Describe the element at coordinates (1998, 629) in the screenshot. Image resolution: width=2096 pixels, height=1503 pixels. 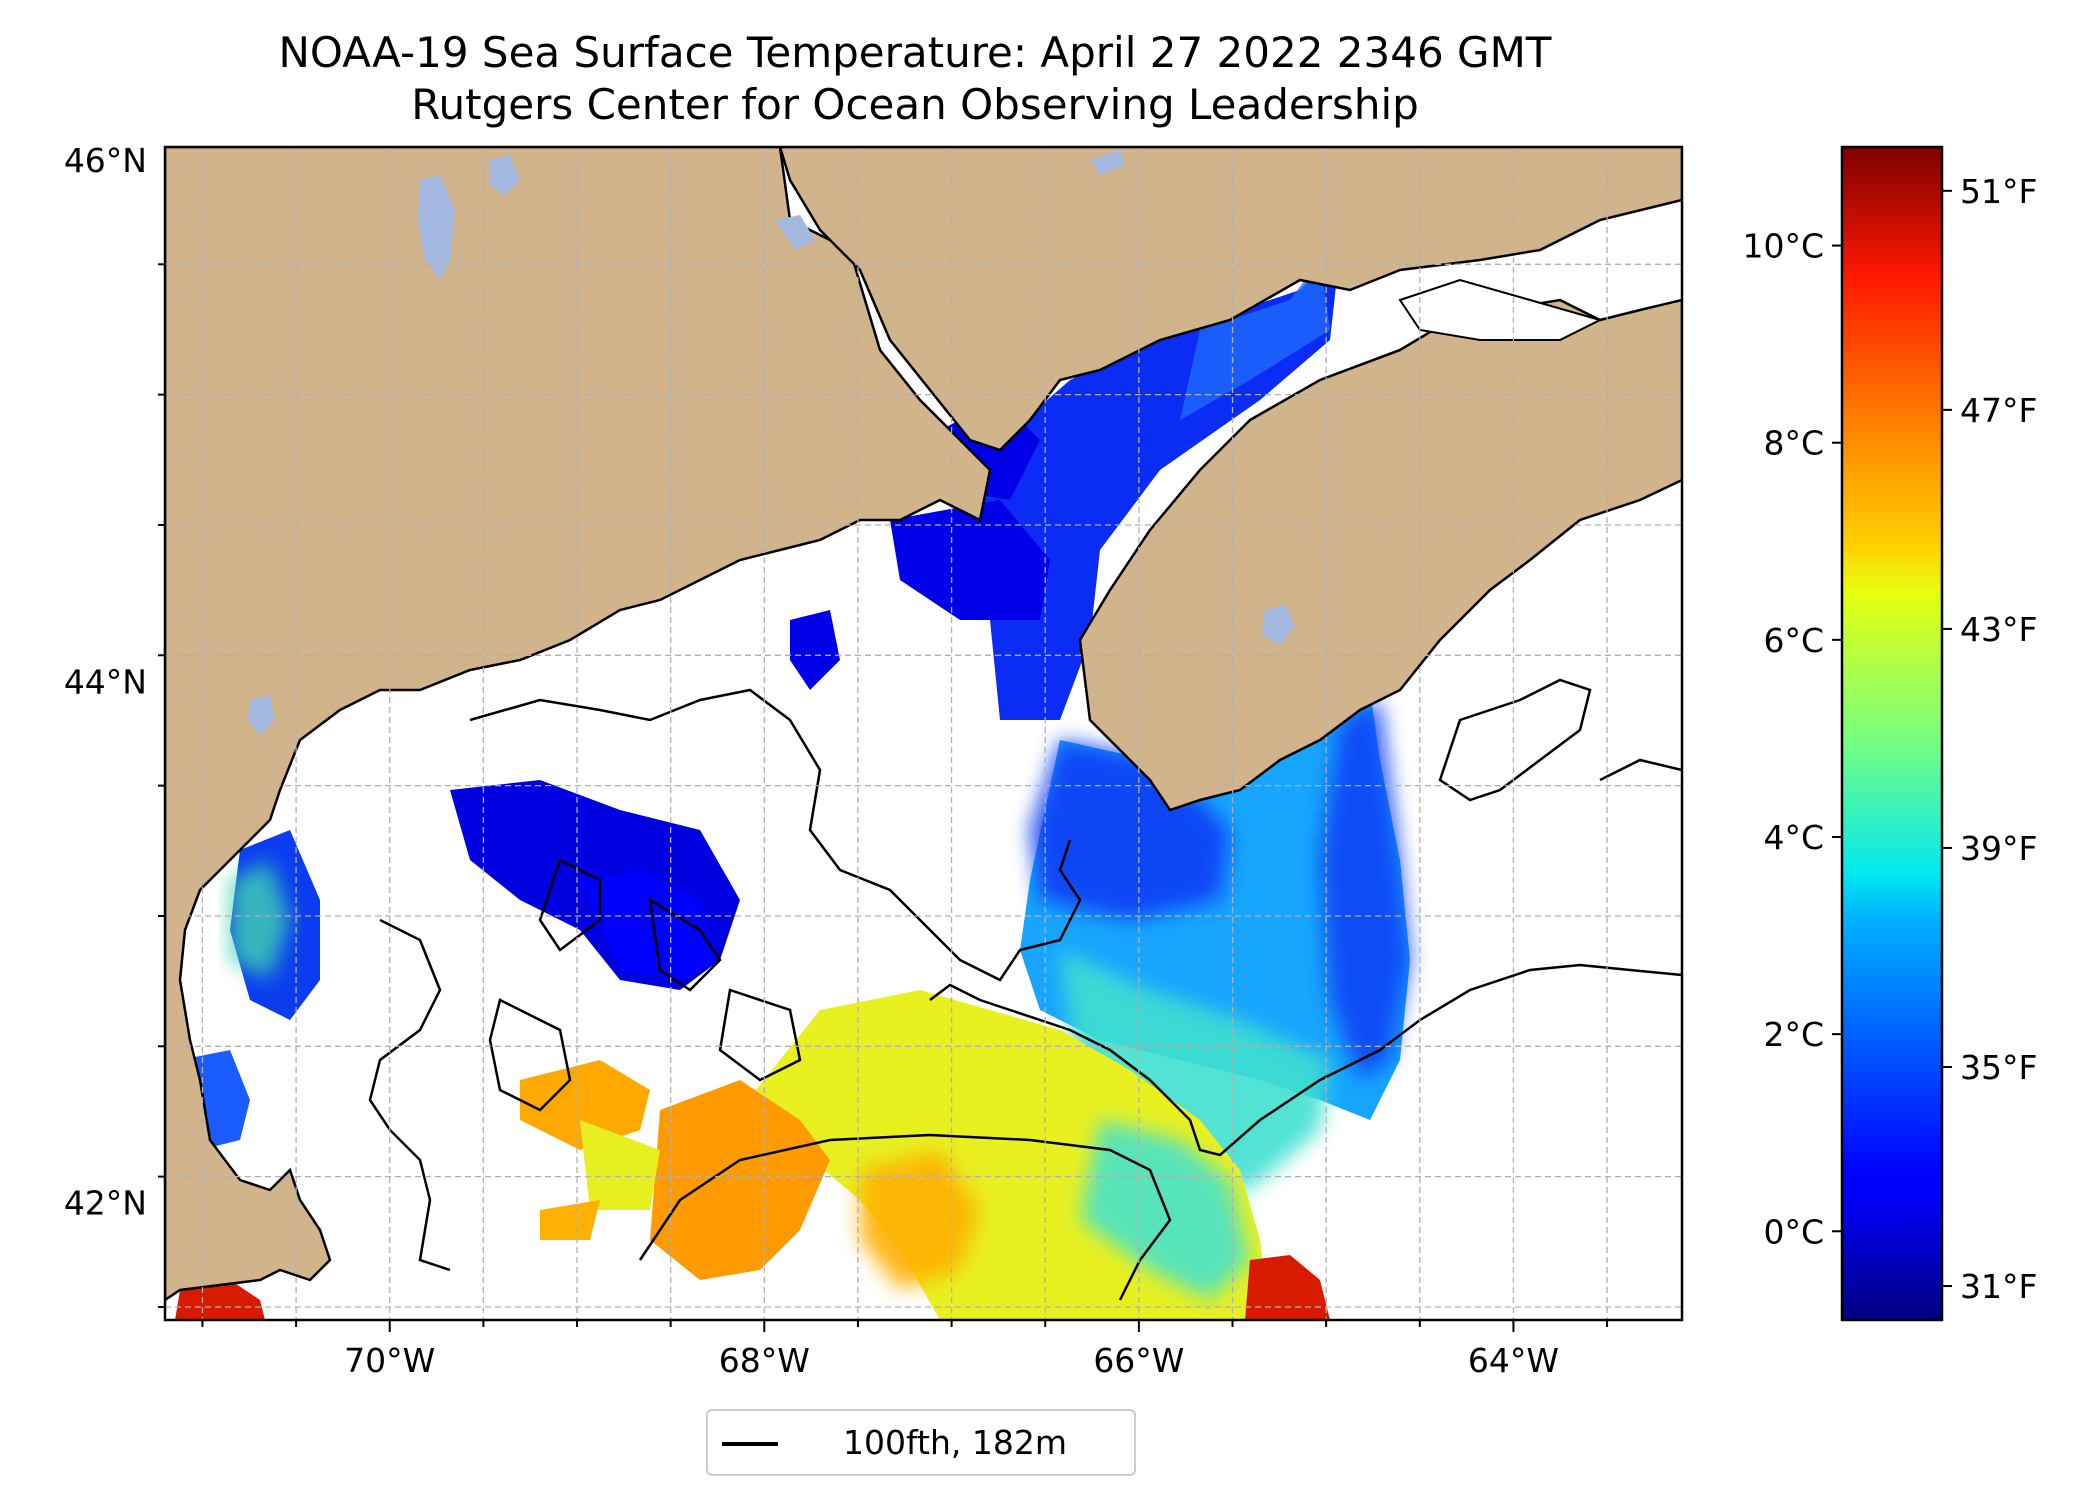
I see `colorbar-fahrenheit-label: 43°F` at that location.